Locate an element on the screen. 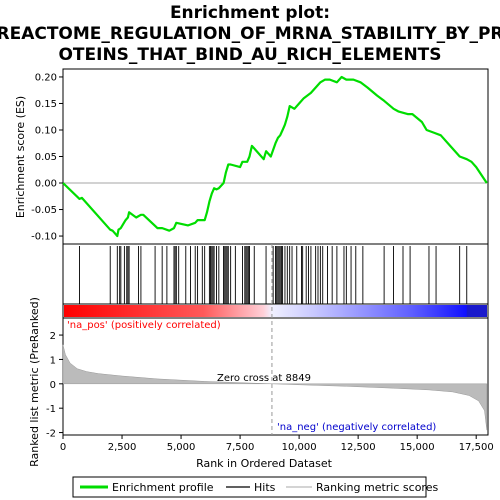  metric-y-tick-label-2: 0 is located at coordinates (53, 385).